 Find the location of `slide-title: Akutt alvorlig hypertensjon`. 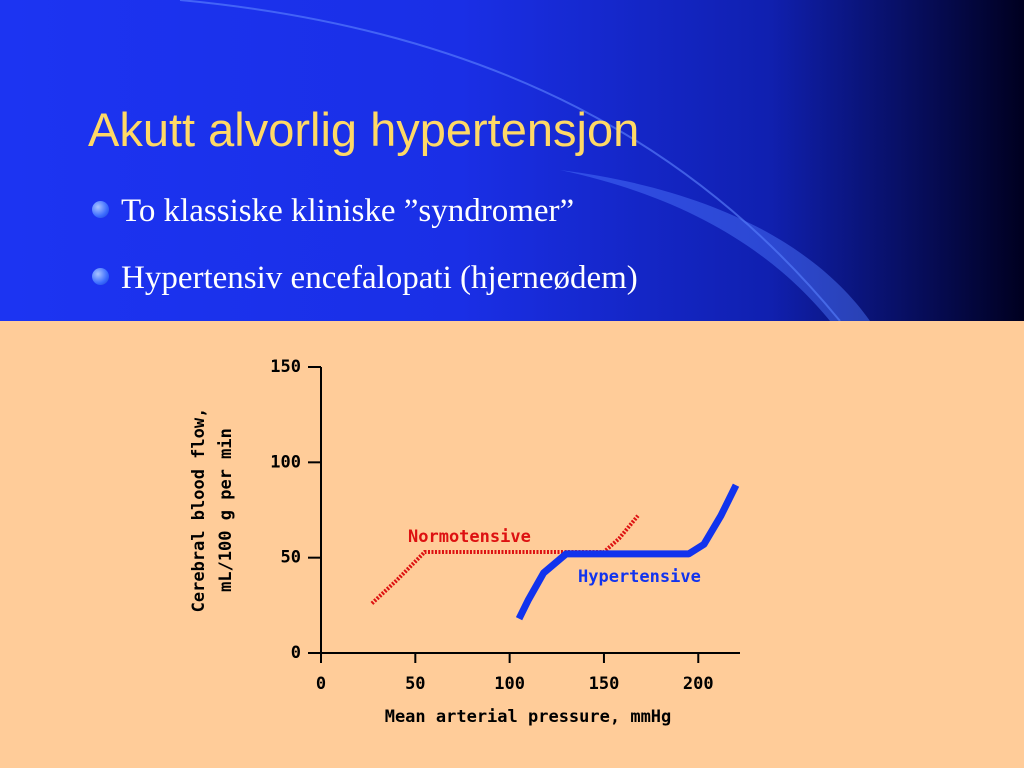

slide-title: Akutt alvorlig hypertensjon is located at coordinates (364, 129).